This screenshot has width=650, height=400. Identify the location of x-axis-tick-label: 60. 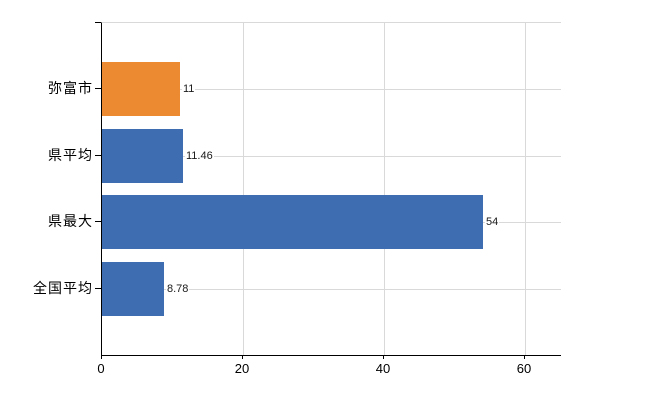
(524, 368).